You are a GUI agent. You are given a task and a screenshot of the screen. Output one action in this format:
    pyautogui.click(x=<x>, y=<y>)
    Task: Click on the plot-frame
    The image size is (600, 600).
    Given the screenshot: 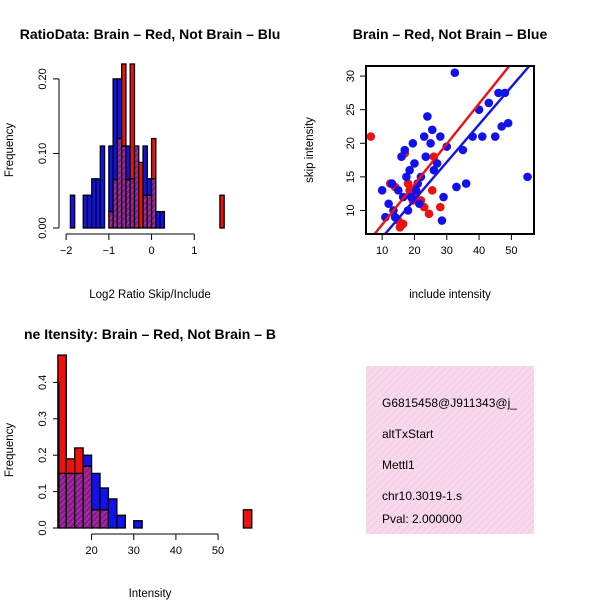 What is the action you would take?
    pyautogui.click(x=450, y=150)
    